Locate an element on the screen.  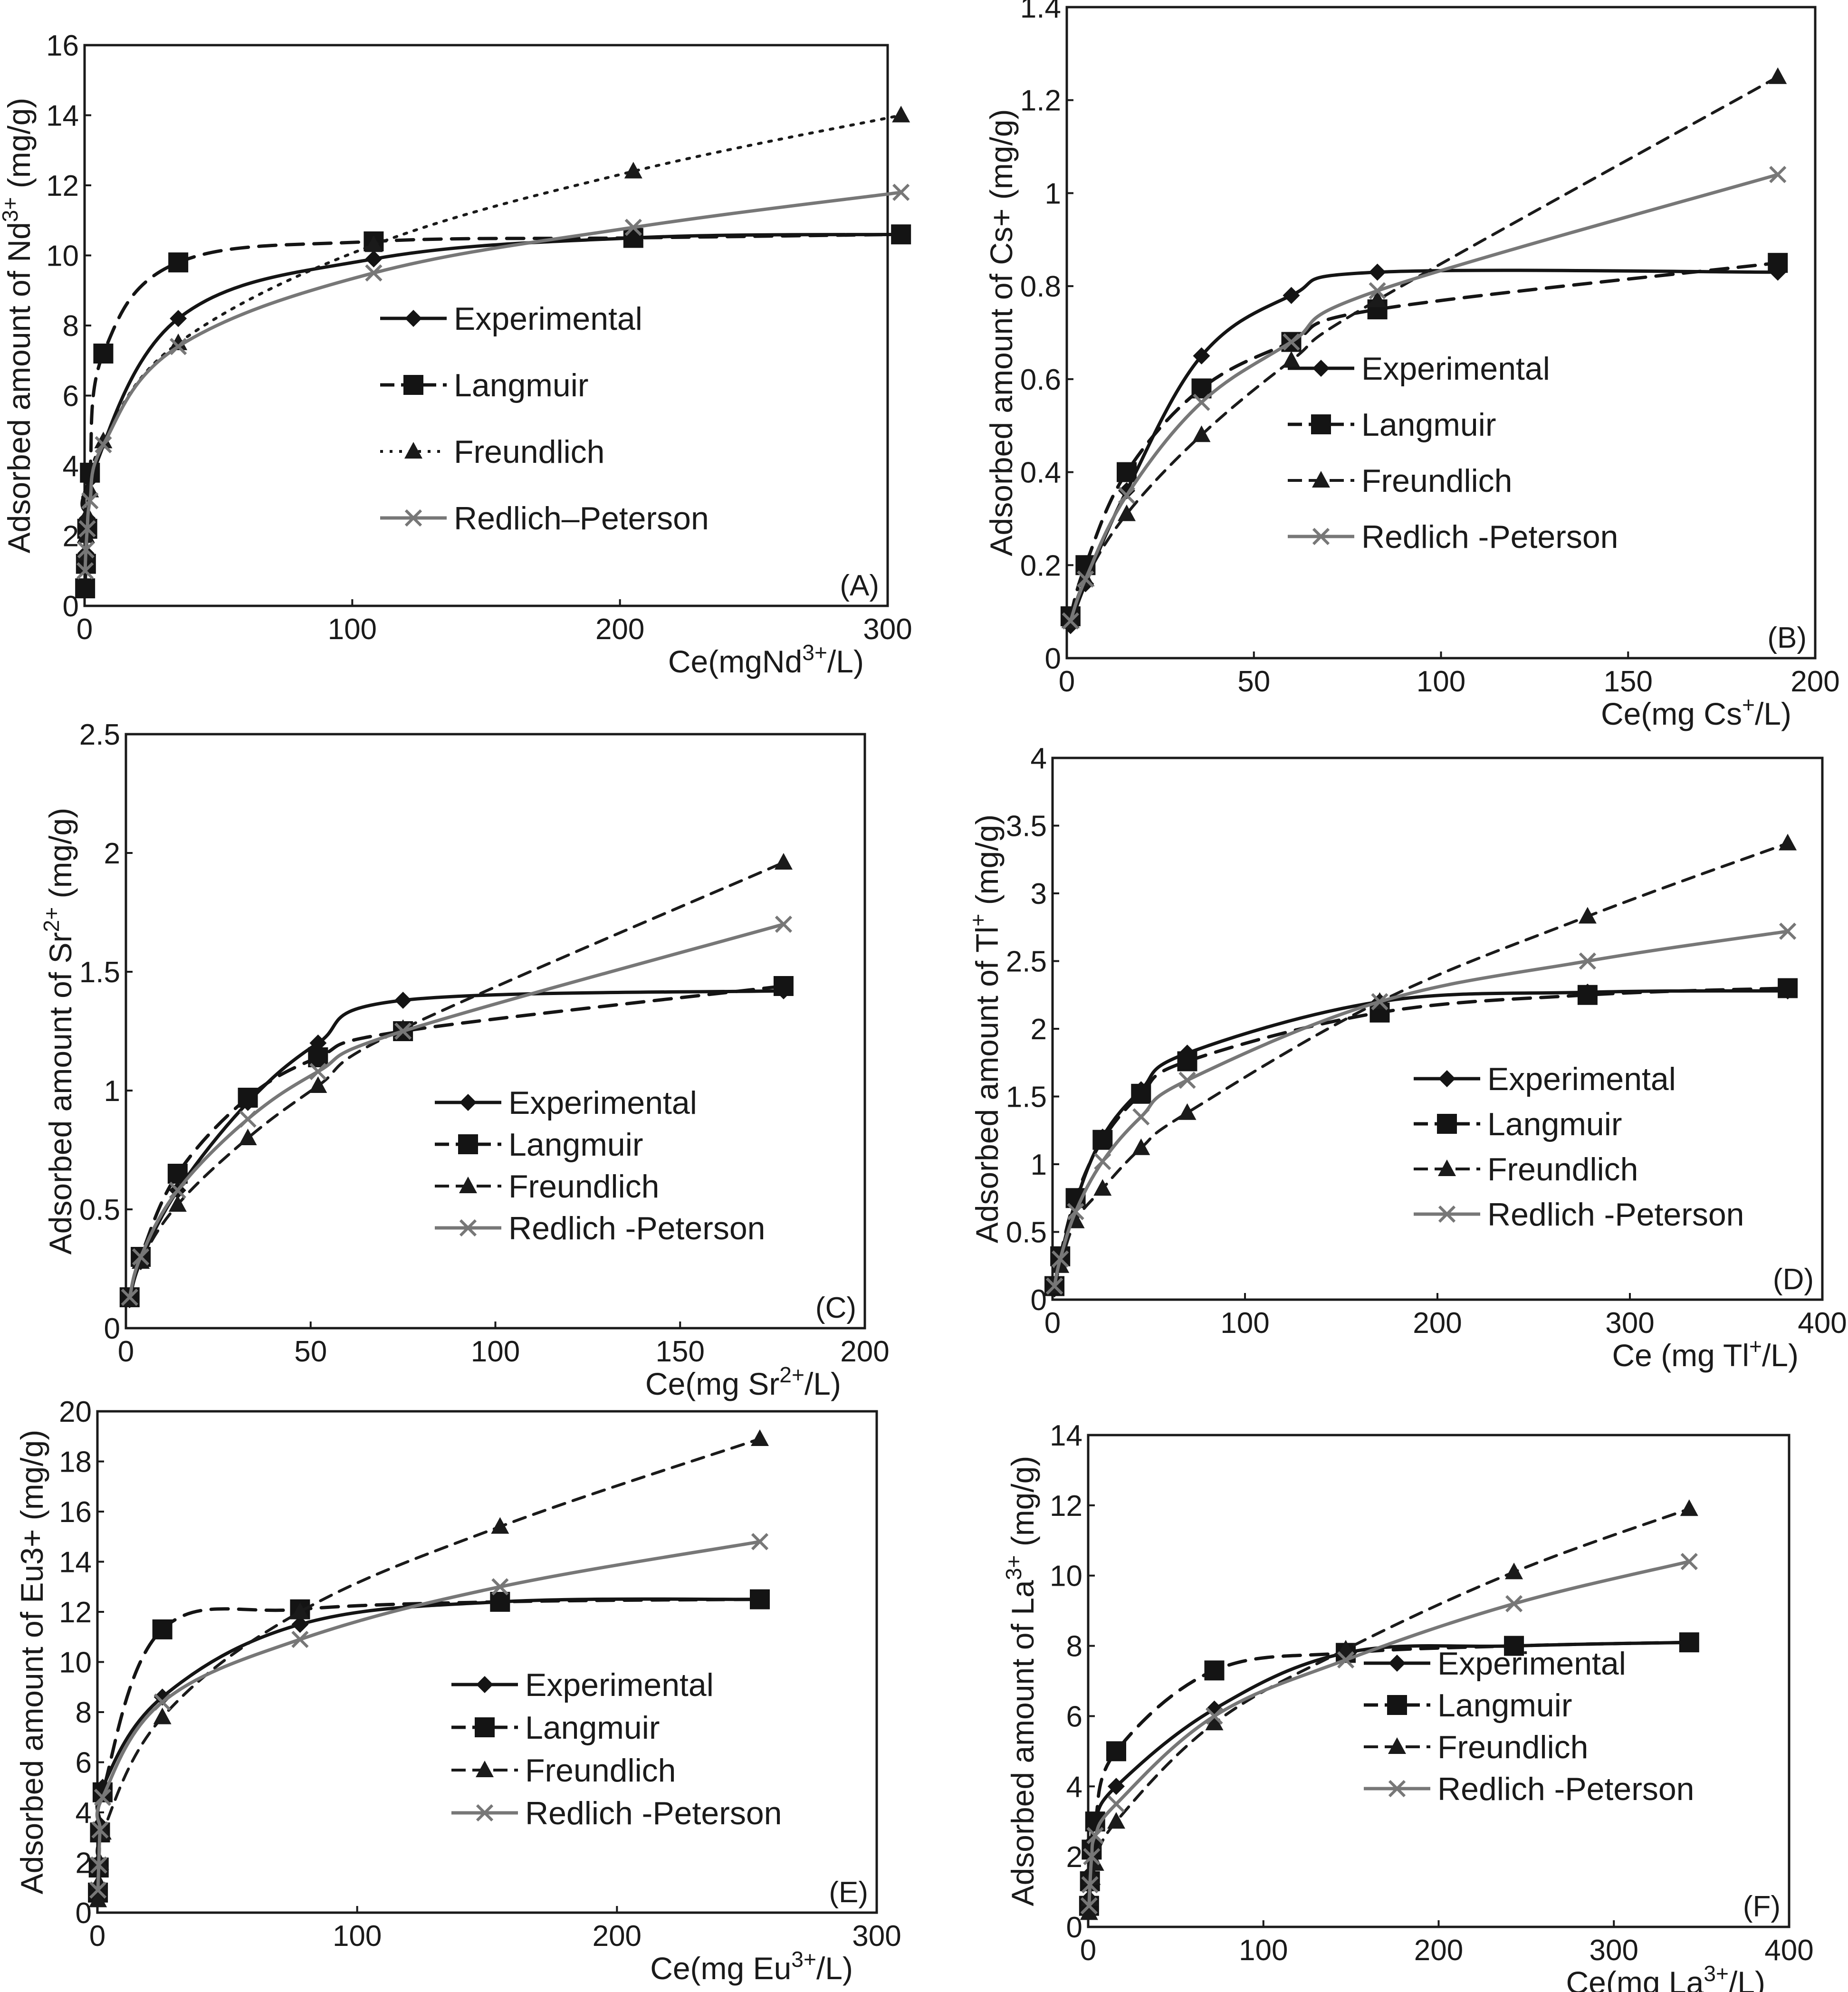
y-axis-title: Adsorbed amount of Tl+ (mg/g) is located at coordinates (985, 1029).